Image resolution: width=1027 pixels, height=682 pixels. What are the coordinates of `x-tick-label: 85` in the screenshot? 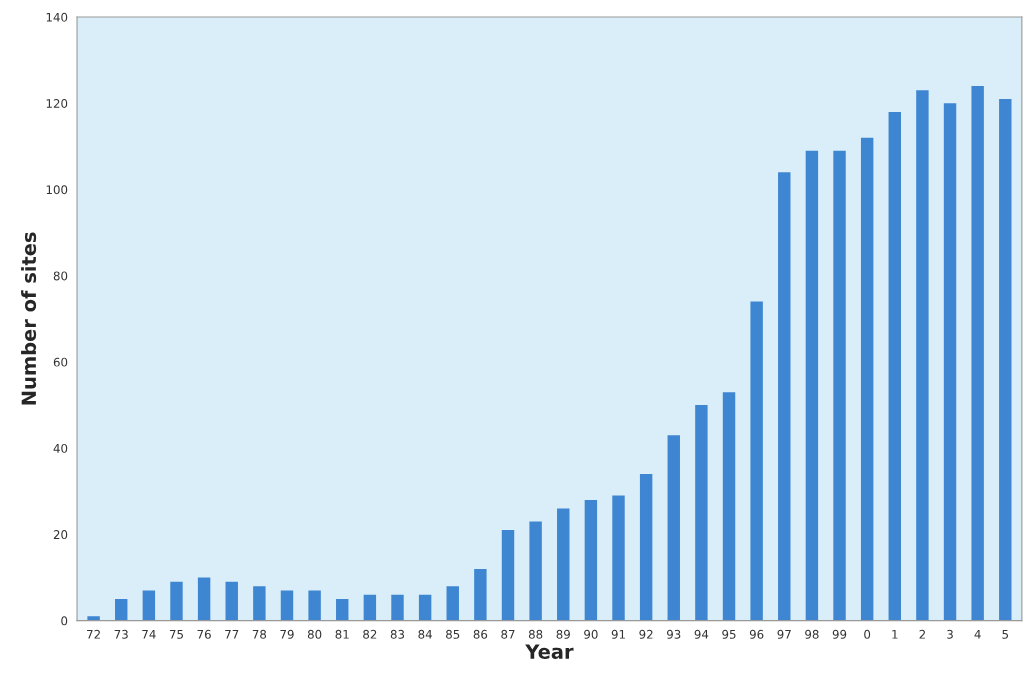 It's located at (453, 634).